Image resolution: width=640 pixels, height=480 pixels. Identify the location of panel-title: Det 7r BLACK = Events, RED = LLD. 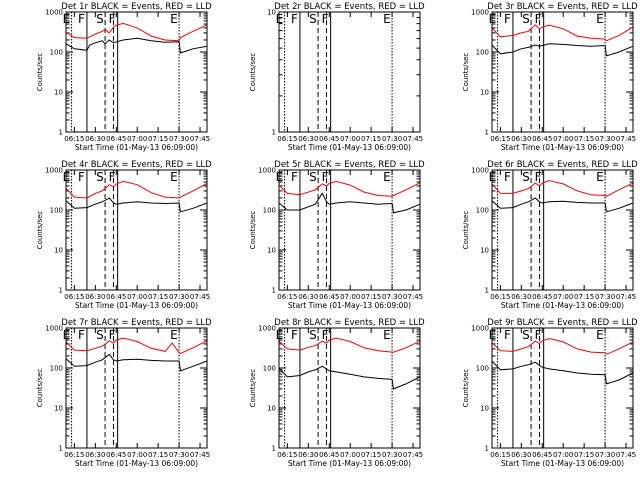
(136, 323).